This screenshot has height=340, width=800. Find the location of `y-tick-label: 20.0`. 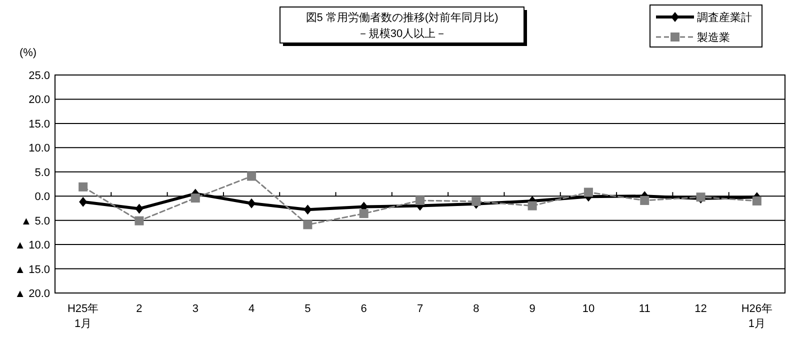

y-tick-label: 20.0 is located at coordinates (39, 100).